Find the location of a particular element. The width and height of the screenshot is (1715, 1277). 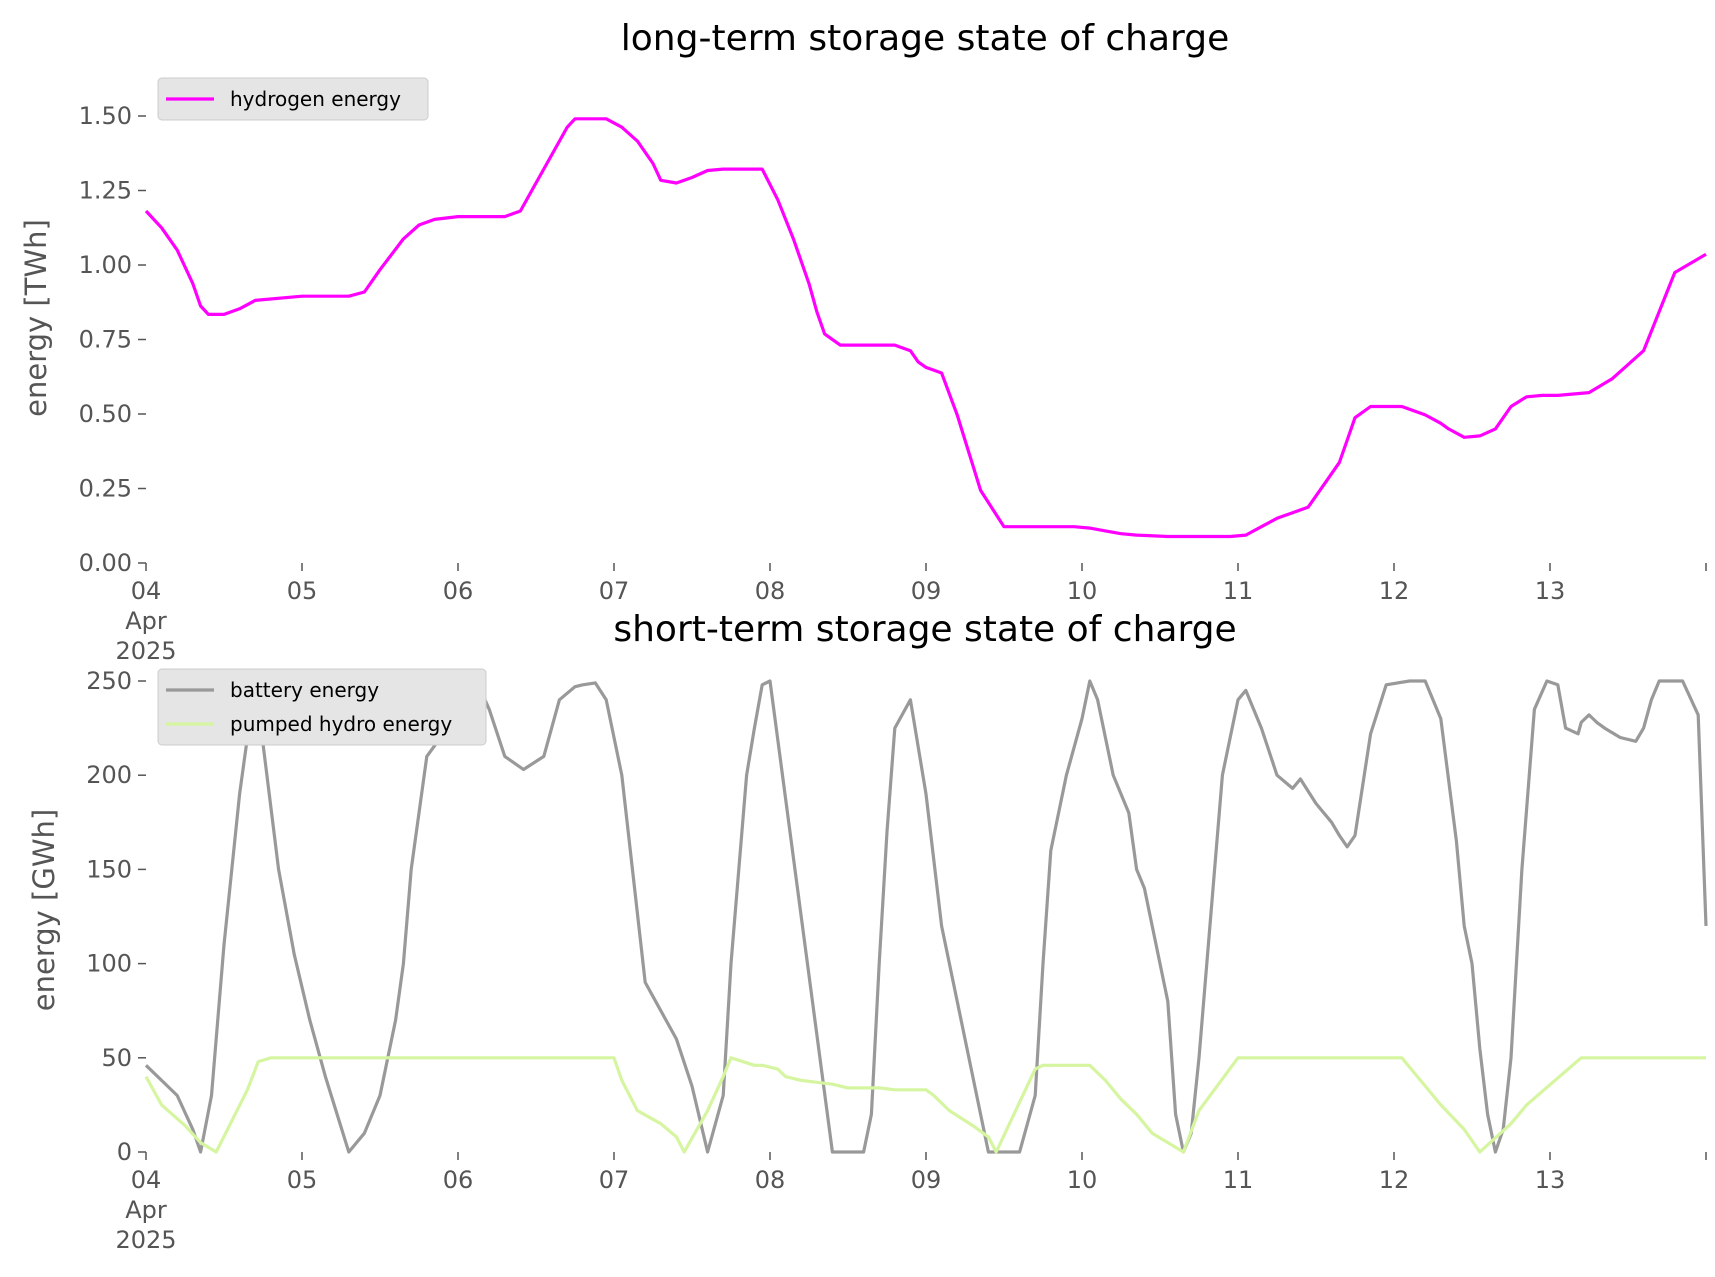

y-tick-label: 50 is located at coordinates (116, 1058).